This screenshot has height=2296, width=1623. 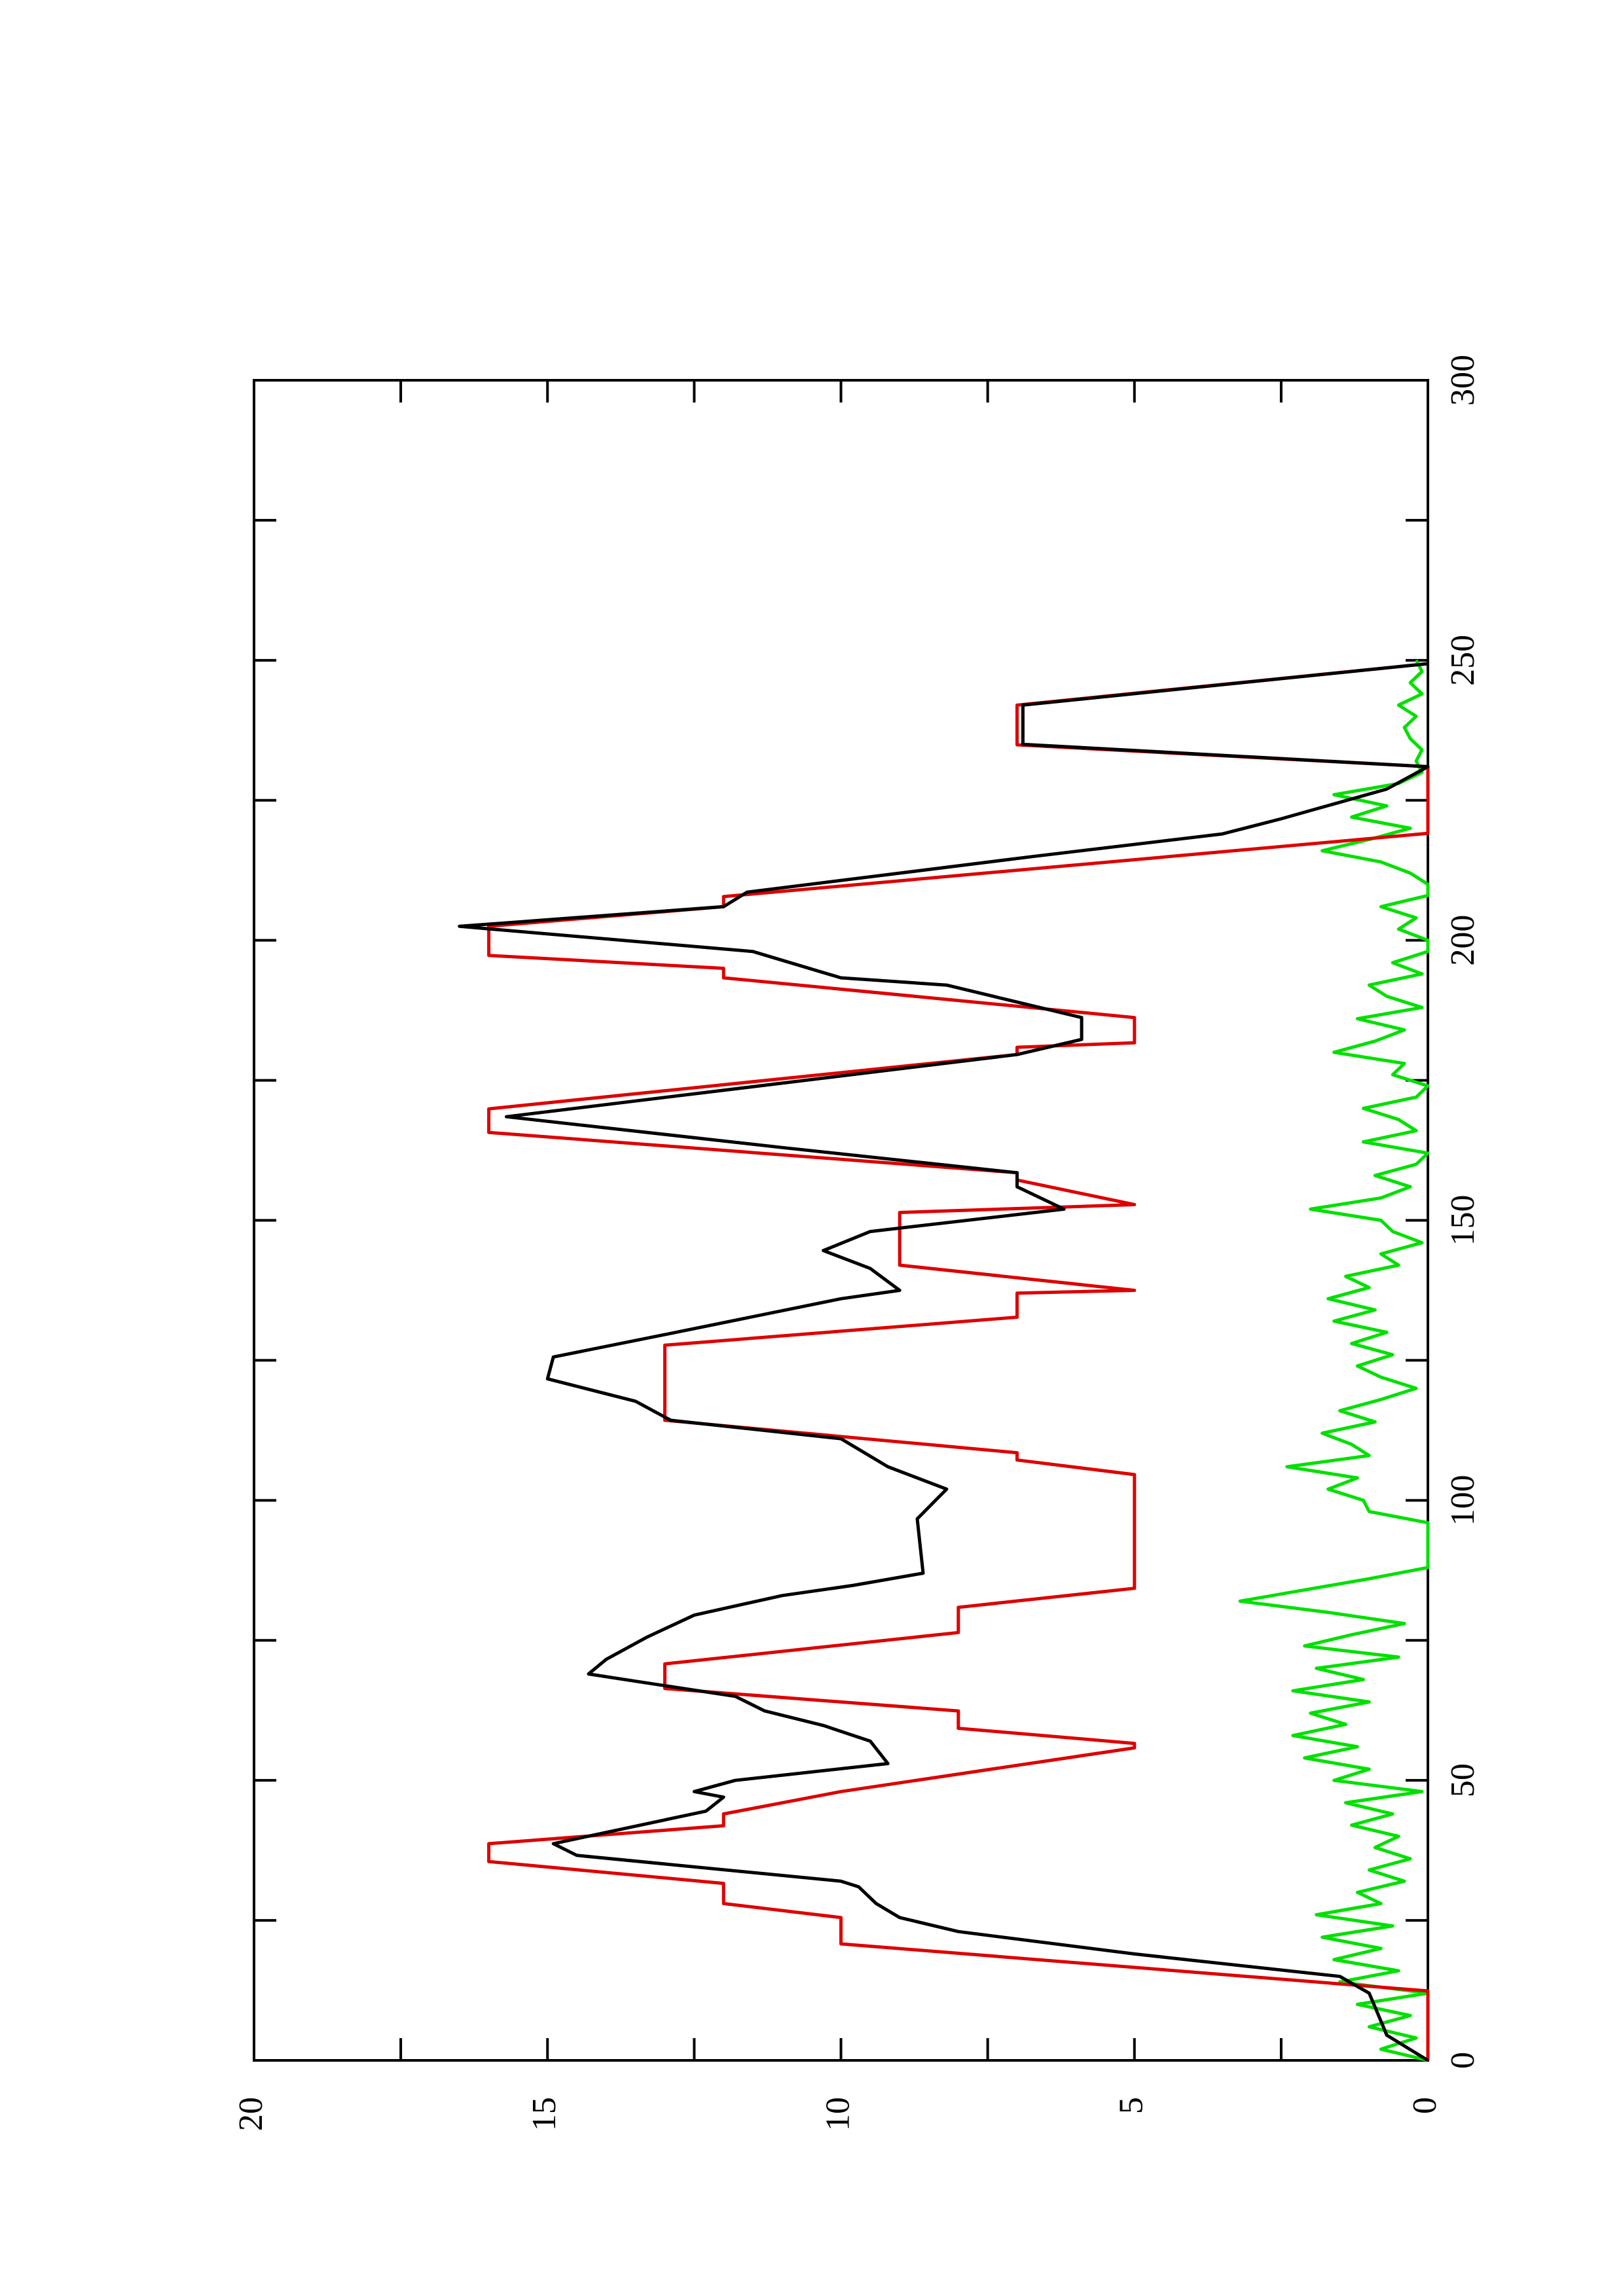 What do you see at coordinates (837, 2114) in the screenshot?
I see `y-tick-label: 10` at bounding box center [837, 2114].